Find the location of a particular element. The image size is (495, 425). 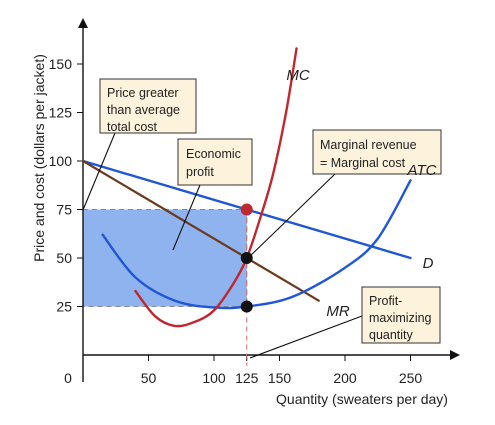

note-profit-maximizing-quantity: Profit-maximizing quantity is located at coordinates (401, 315).